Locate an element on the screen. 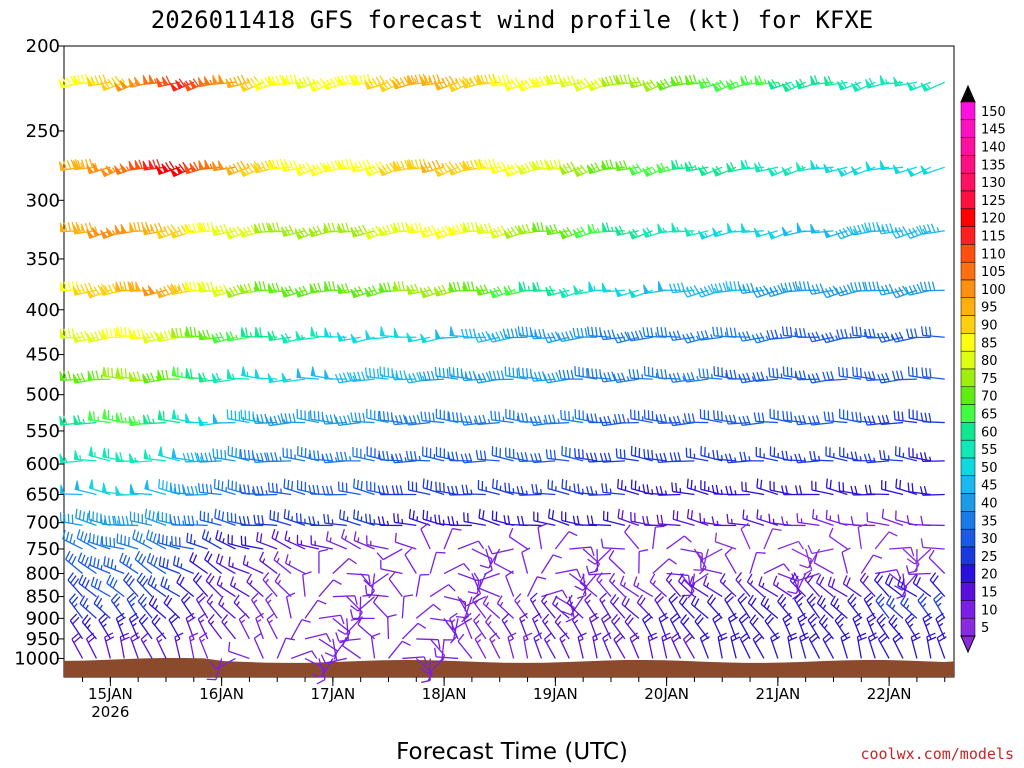 This screenshot has width=1024, height=768. colorbar-label: 115 is located at coordinates (993, 237).